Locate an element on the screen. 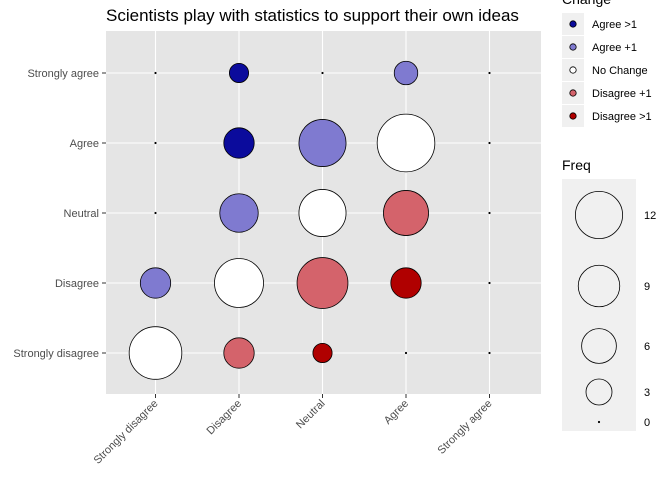 The height and width of the screenshot is (480, 672). legend-change-label: Disagree >1 is located at coordinates (622, 117).